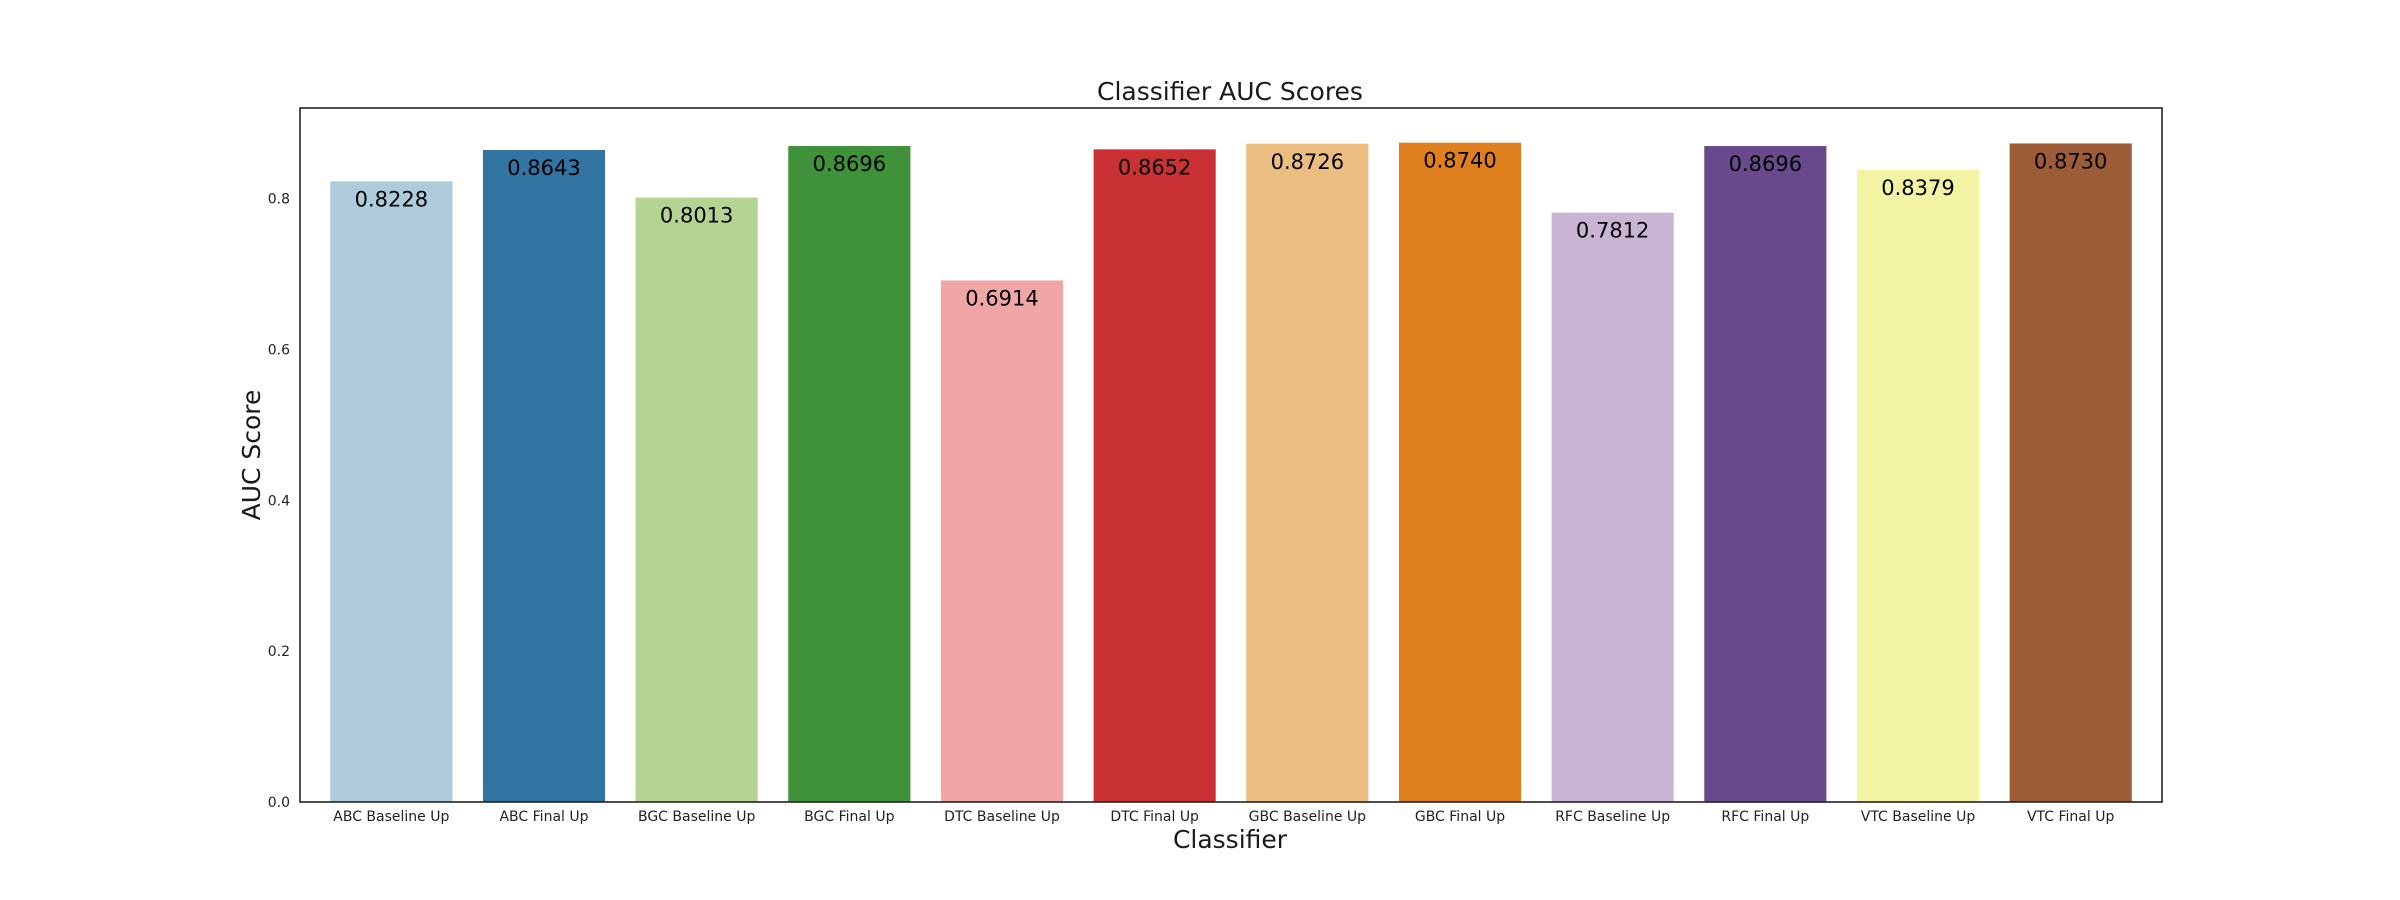 The image size is (2400, 900). Describe the element at coordinates (2070, 817) in the screenshot. I see `x-tick-label: VTC Final Up` at that location.